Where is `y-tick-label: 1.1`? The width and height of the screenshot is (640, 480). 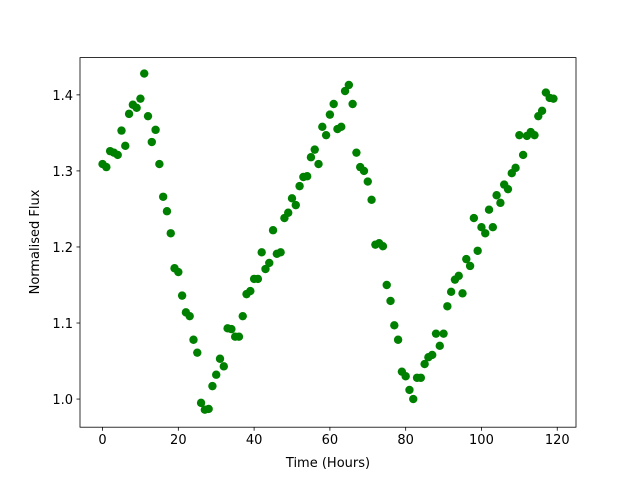 y-tick-label: 1.1 is located at coordinates (62, 324).